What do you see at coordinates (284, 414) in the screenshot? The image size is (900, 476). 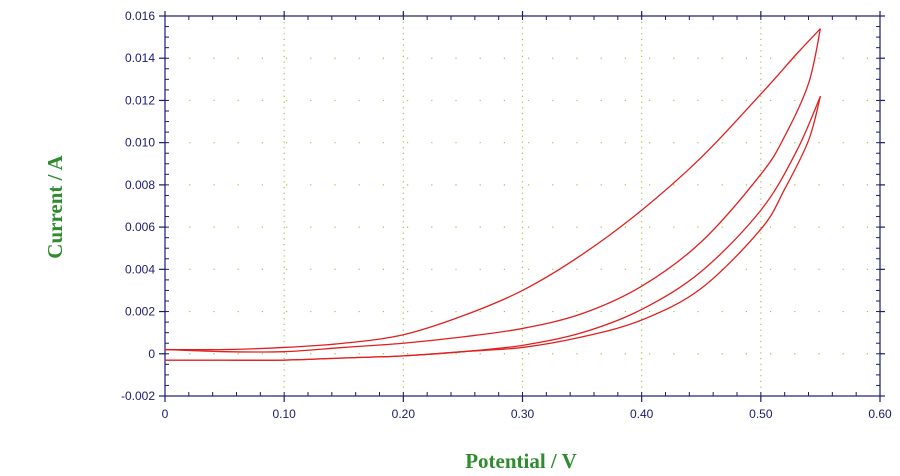 I see `x-tick-label-1: 0.10` at bounding box center [284, 414].